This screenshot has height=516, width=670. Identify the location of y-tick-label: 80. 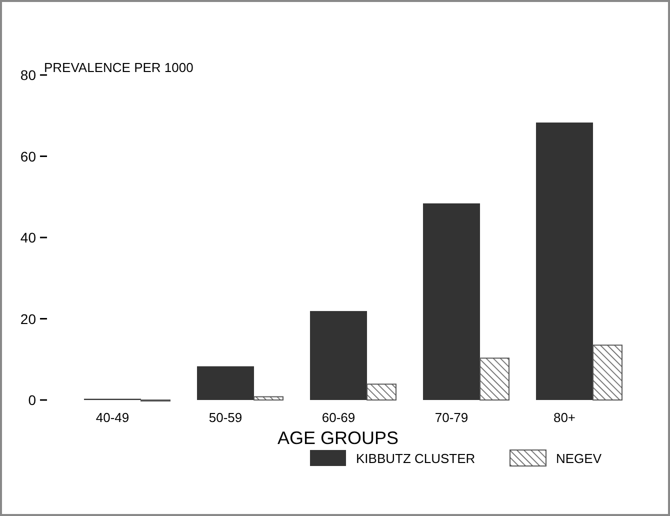
(28, 75).